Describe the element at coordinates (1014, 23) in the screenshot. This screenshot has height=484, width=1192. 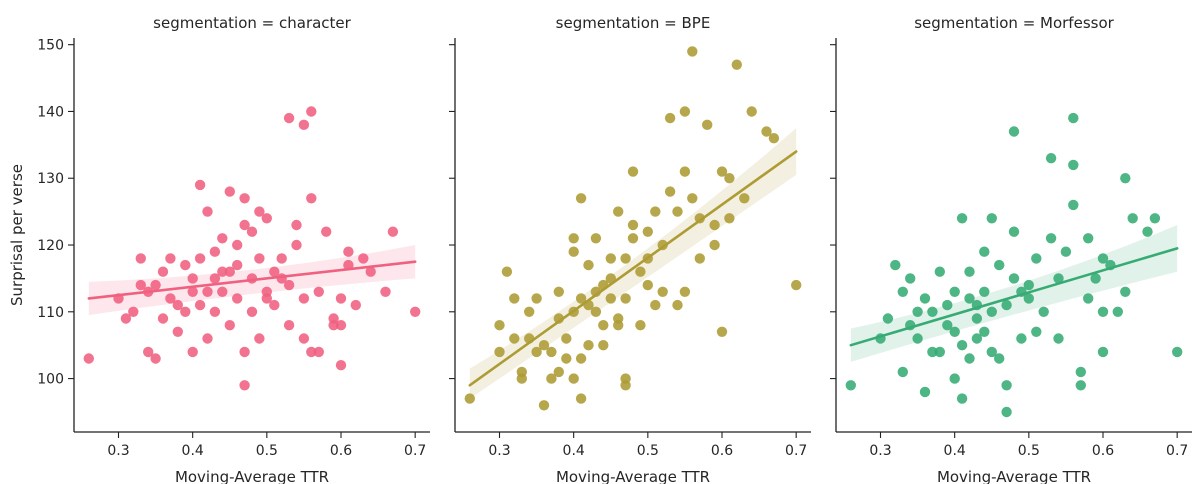
I see `panel-title: segmentation = Morfessor` at that location.